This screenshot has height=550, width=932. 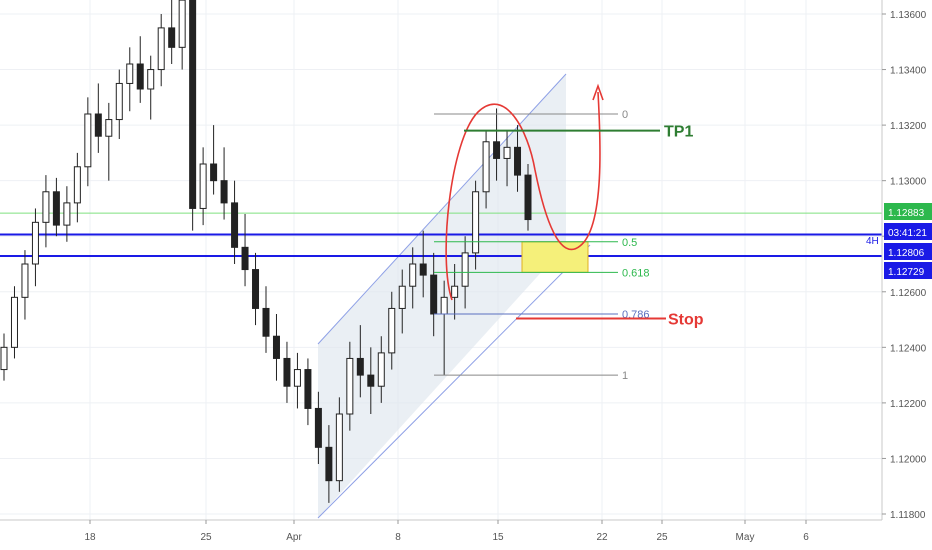 I want to click on price-badge-text: 1.12806, so click(x=906, y=253).